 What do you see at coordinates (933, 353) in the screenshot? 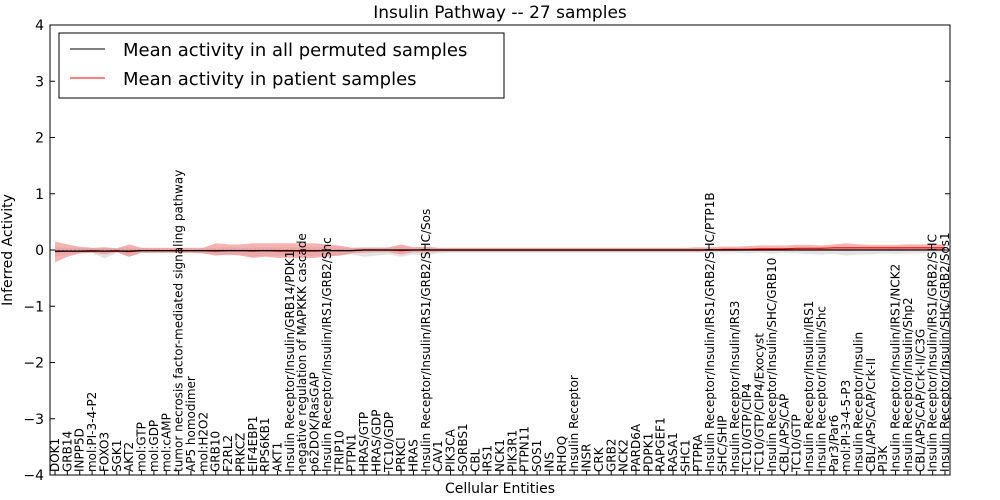
I see `x-tick-label: Insulin Receptor/Insulin/IRS1/GRB2/SHC` at bounding box center [933, 353].